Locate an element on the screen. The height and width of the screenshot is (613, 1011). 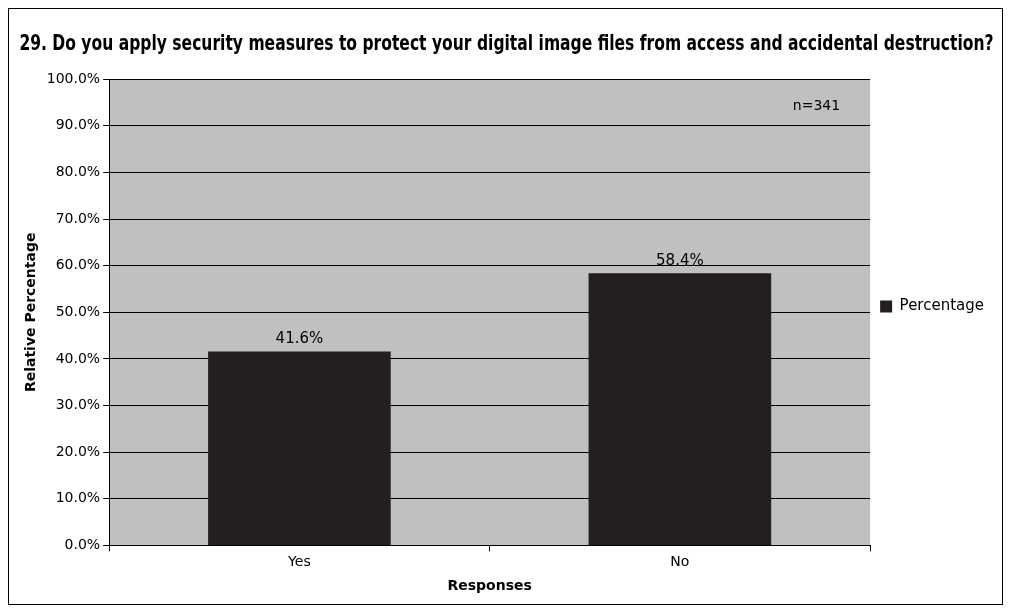
y-tick-label: 50.0% is located at coordinates (78, 310).